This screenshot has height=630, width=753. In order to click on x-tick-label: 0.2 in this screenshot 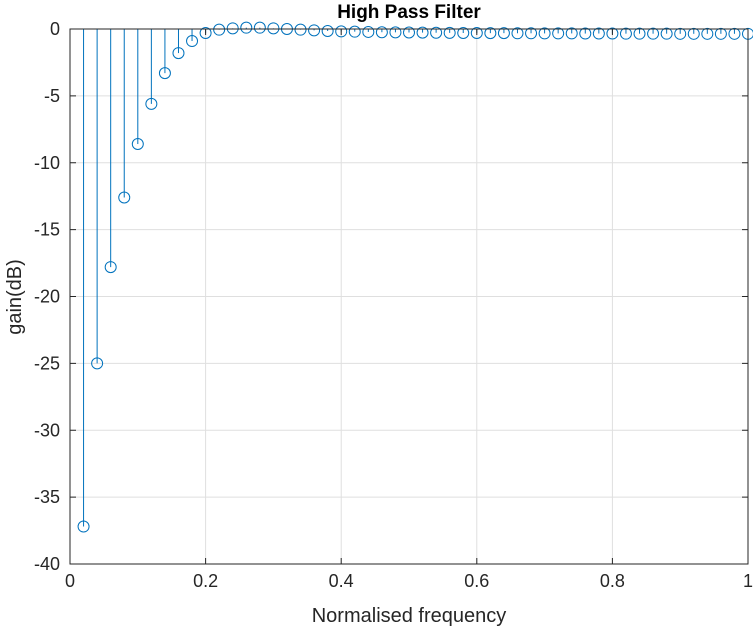, I will do `click(205, 581)`.